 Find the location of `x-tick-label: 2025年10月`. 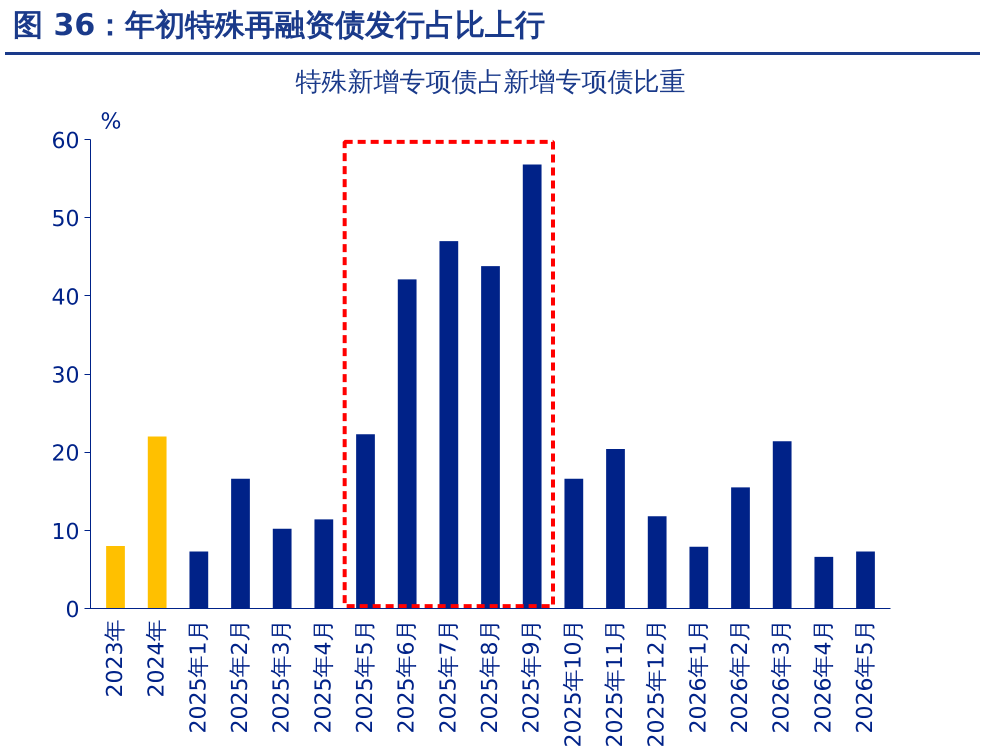

x-tick-label: 2025年10月 is located at coordinates (573, 684).